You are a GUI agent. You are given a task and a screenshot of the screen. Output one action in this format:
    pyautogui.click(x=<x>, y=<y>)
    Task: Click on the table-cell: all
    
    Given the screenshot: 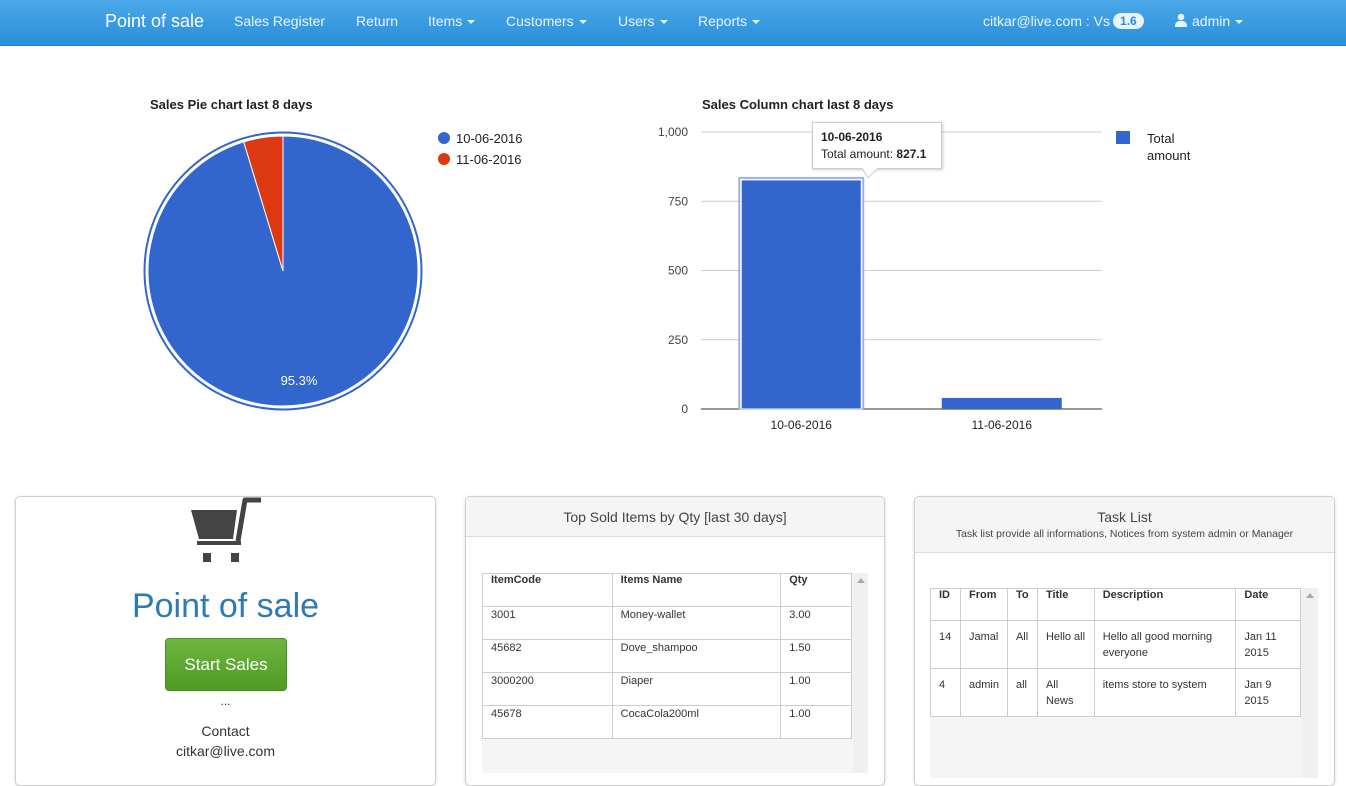 What is the action you would take?
    pyautogui.click(x=1022, y=692)
    